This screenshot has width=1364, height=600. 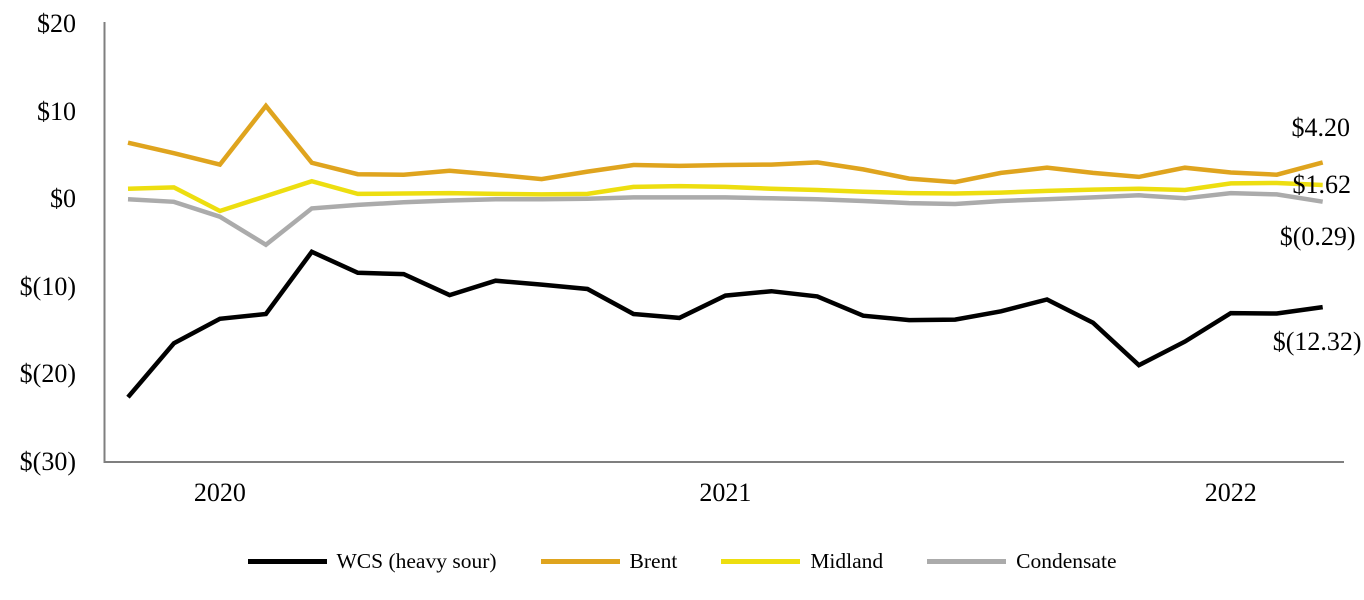 I want to click on legend-label-brent: Brent, so click(x=653, y=561).